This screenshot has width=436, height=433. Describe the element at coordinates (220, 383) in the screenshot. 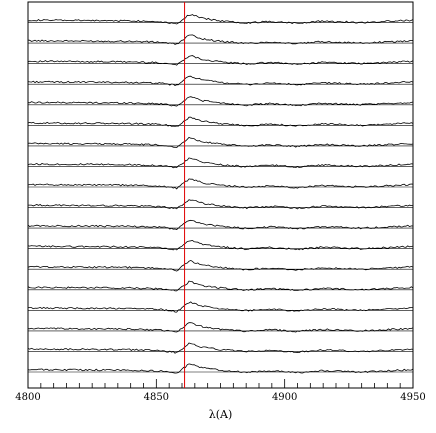

I see `x-ticks-group` at that location.